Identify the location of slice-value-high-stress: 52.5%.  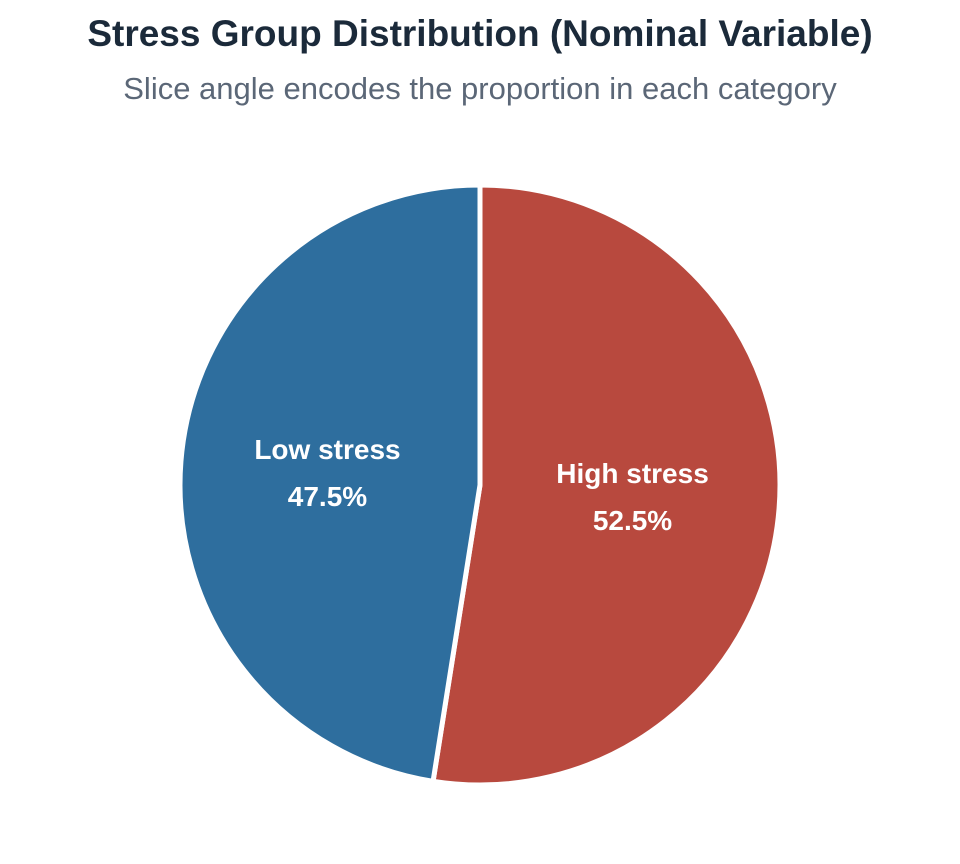
(632, 520).